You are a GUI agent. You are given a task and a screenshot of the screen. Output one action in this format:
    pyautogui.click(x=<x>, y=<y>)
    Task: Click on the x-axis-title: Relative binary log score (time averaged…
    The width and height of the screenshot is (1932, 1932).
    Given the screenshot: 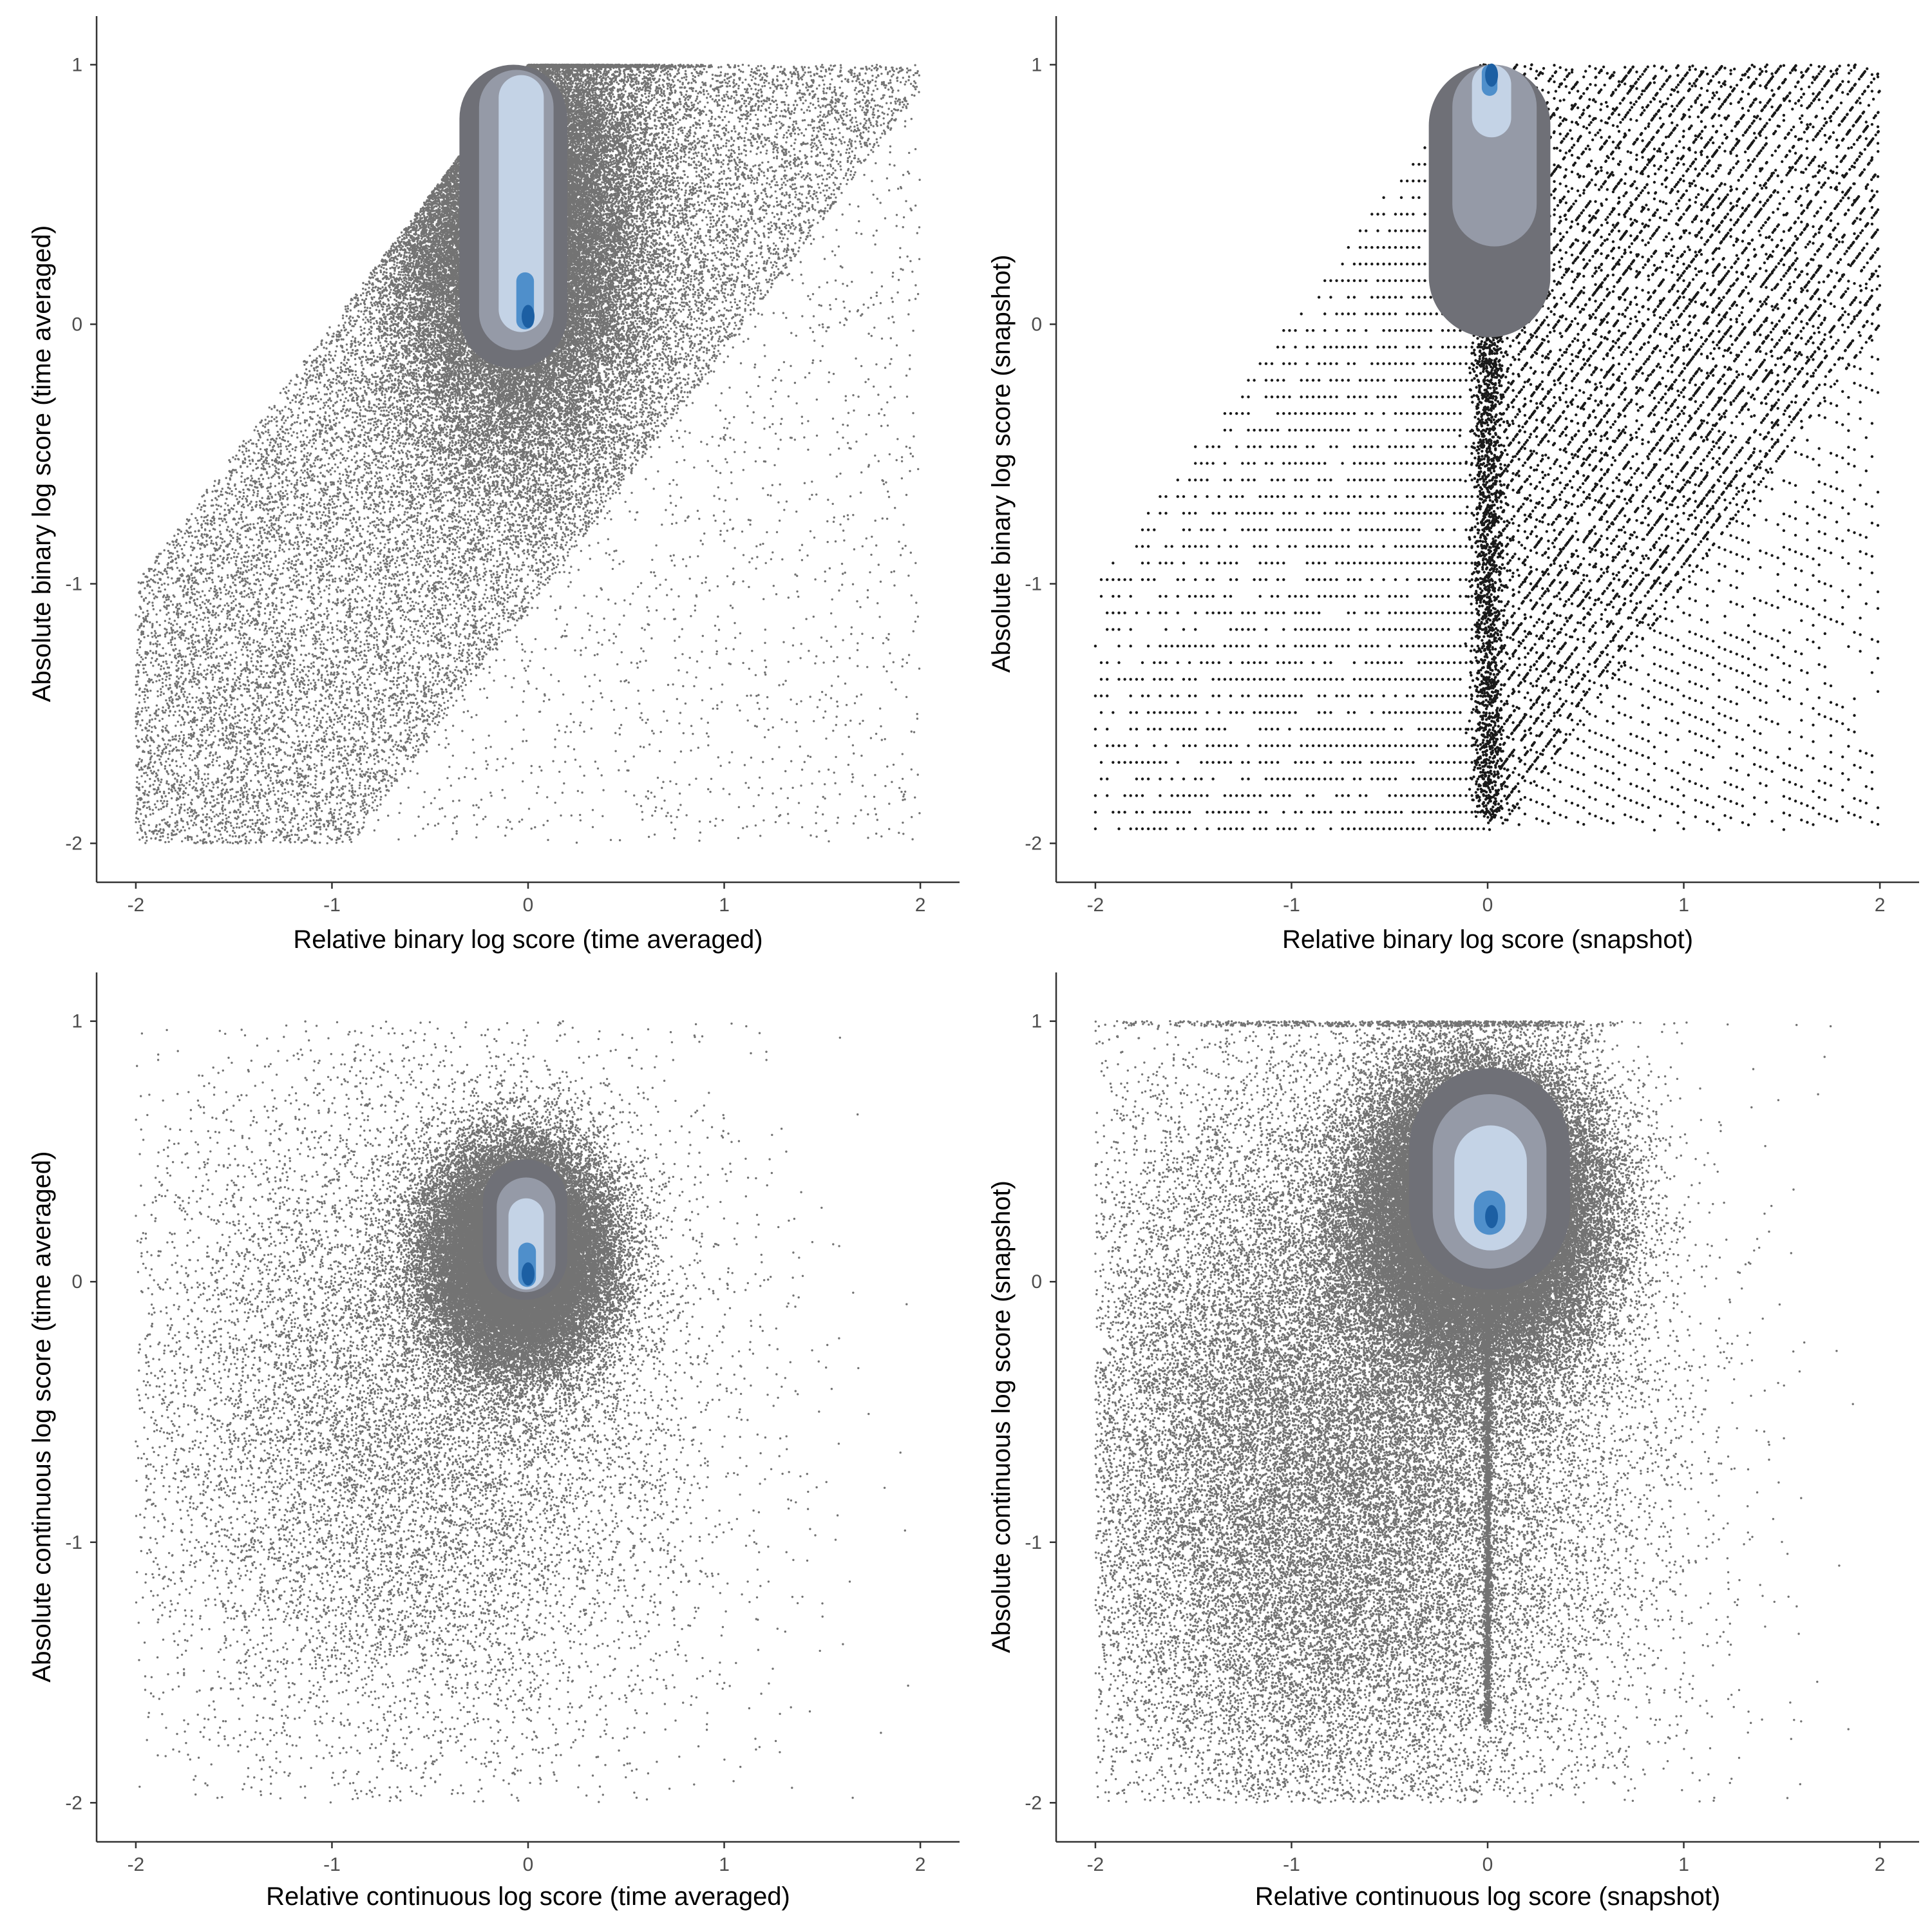 What is the action you would take?
    pyautogui.click(x=527, y=940)
    